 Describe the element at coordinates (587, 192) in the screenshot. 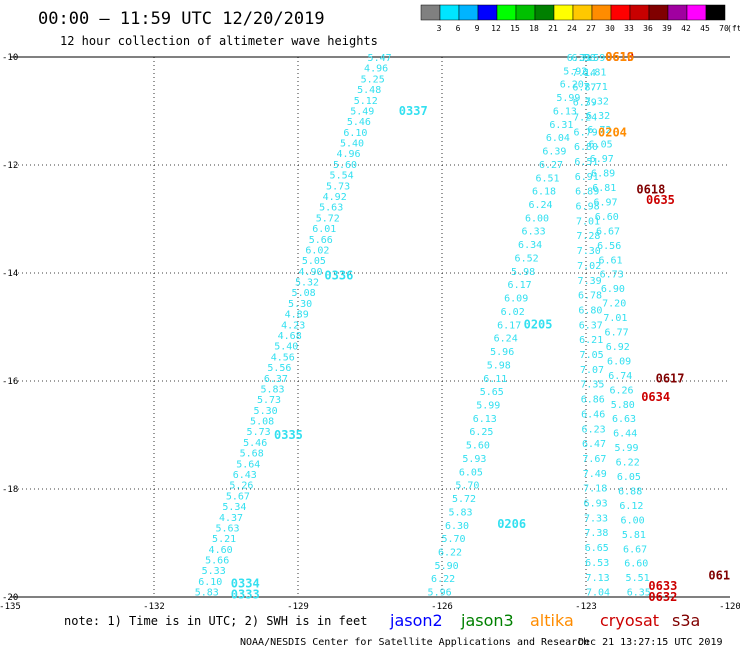

I see `swh-value: 6.89` at that location.